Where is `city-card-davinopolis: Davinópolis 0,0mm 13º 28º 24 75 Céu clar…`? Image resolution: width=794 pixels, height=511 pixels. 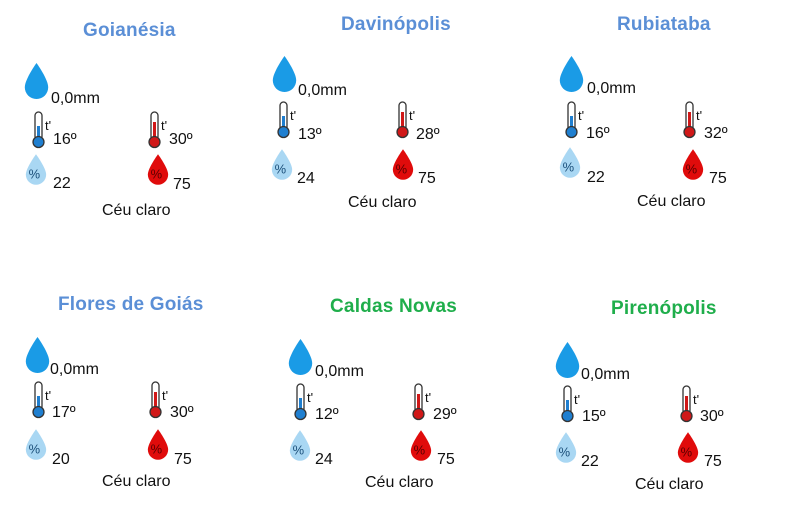 city-card-davinopolis: Davinópolis 0,0mm 13º 28º 24 75 Céu clar… is located at coordinates (388, 112).